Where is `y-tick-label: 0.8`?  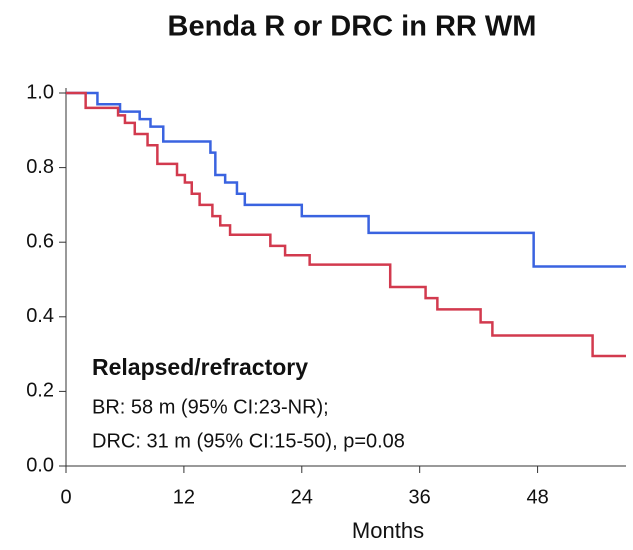 y-tick-label: 0.8 is located at coordinates (40, 167).